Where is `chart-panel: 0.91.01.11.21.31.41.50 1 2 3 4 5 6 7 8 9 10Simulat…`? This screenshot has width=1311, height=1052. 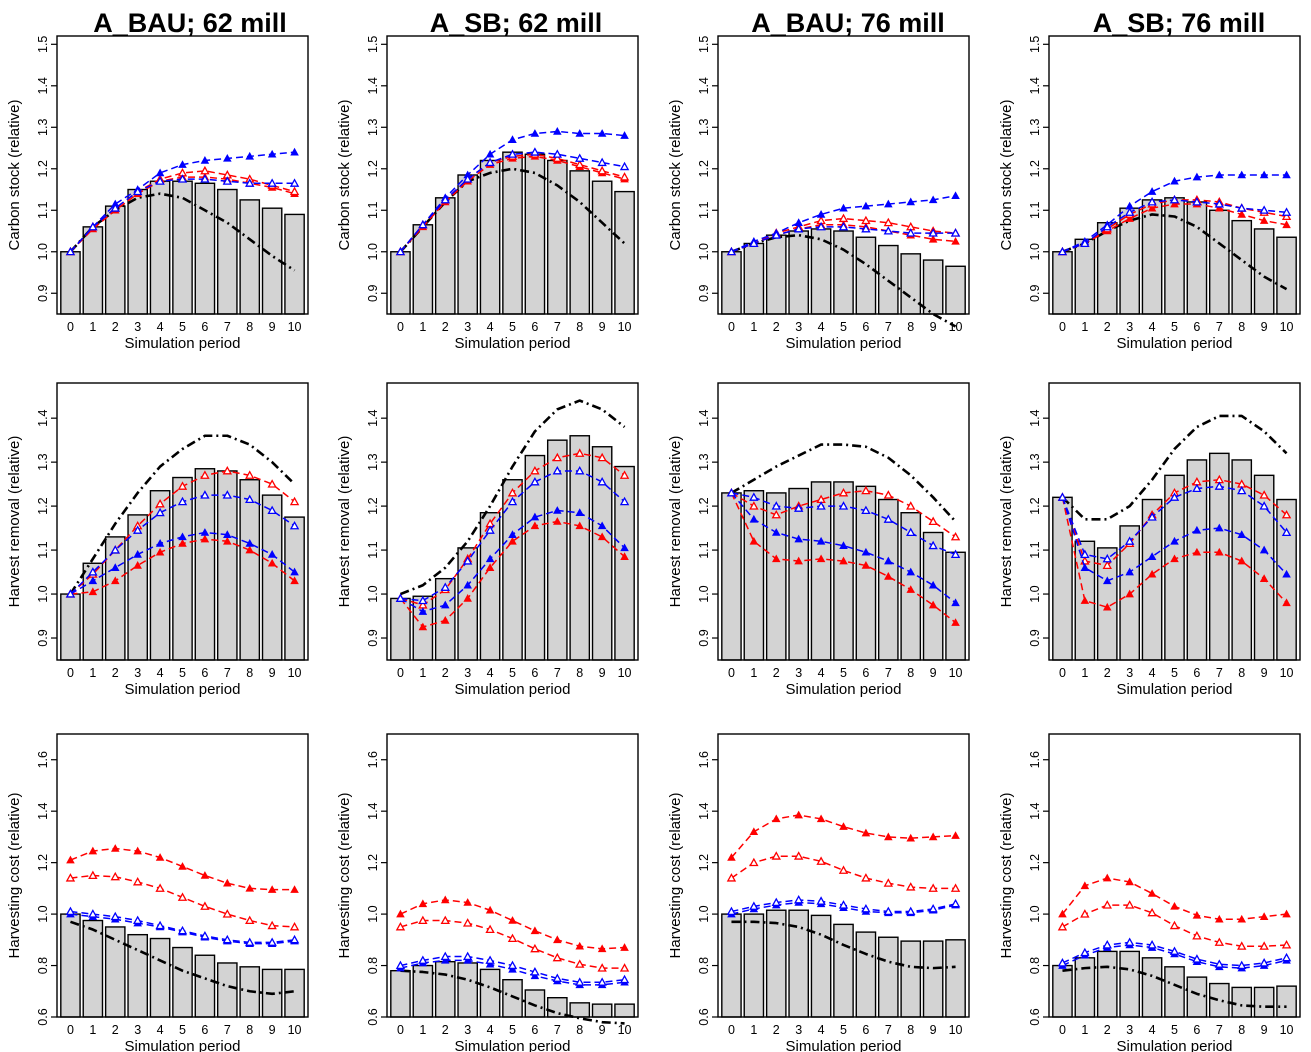
chart-panel: 0.91.01.11.21.31.41.50 1 2 3 4 5 6 7 8 9 10Simulat… is located at coordinates (157, 194).